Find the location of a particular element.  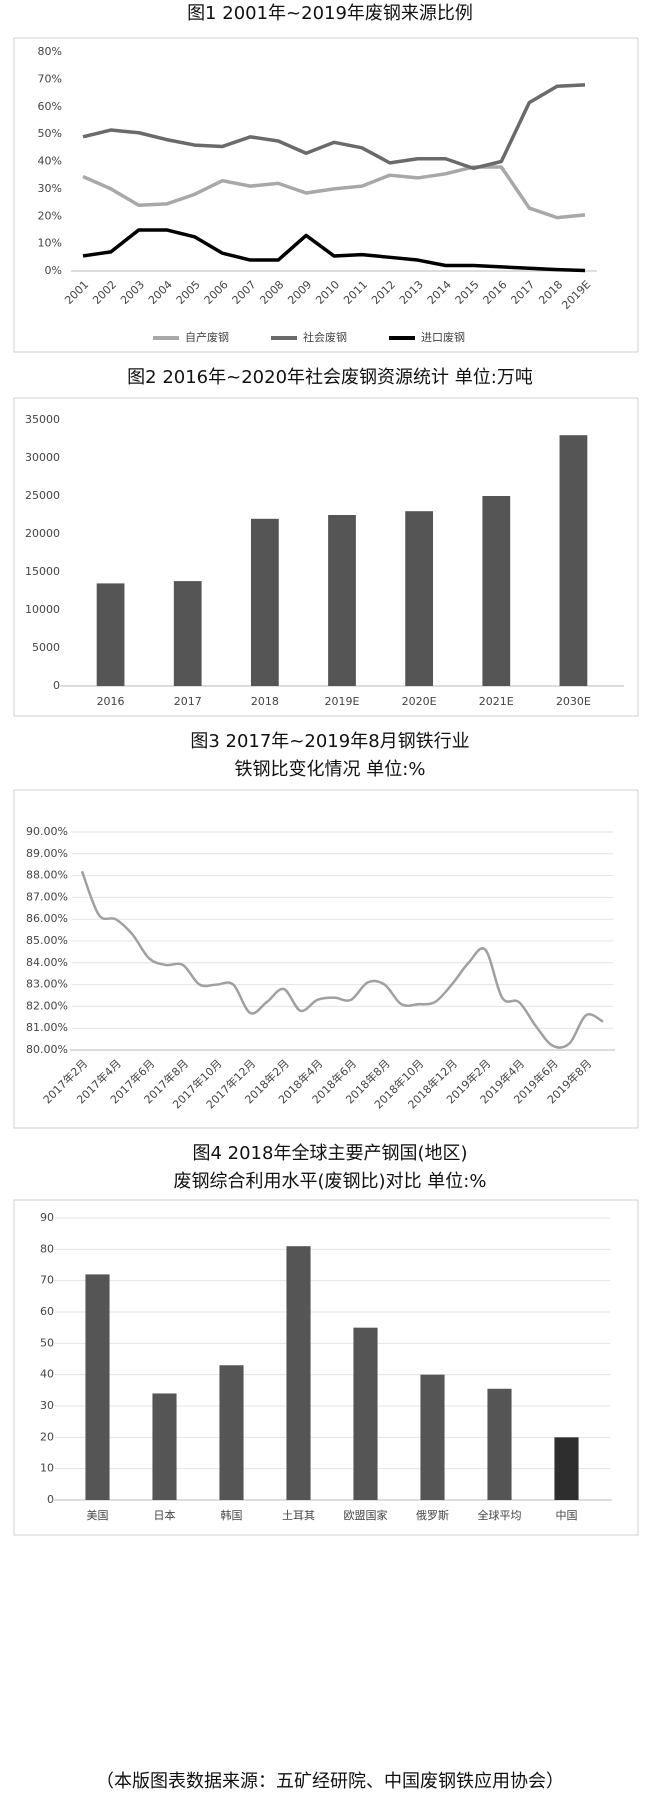

y-tick-label: 5000 is located at coordinates (46, 647).